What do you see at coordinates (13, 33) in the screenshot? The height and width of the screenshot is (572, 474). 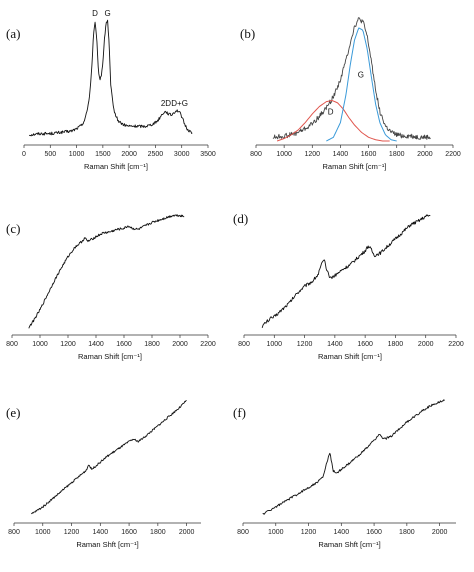 I see `panel-label: (a)` at bounding box center [13, 33].